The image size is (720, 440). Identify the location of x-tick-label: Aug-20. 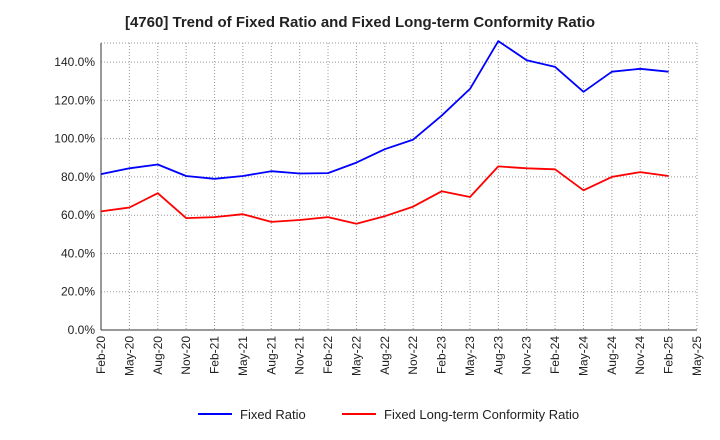
(158, 355).